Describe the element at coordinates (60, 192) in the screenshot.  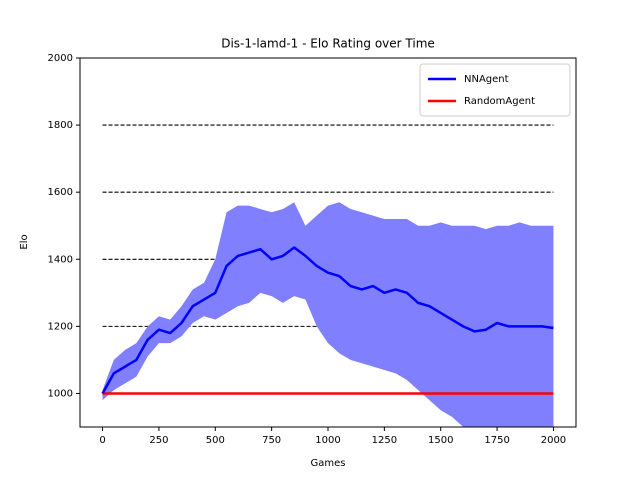
I see `y-tick-label: 1600` at that location.